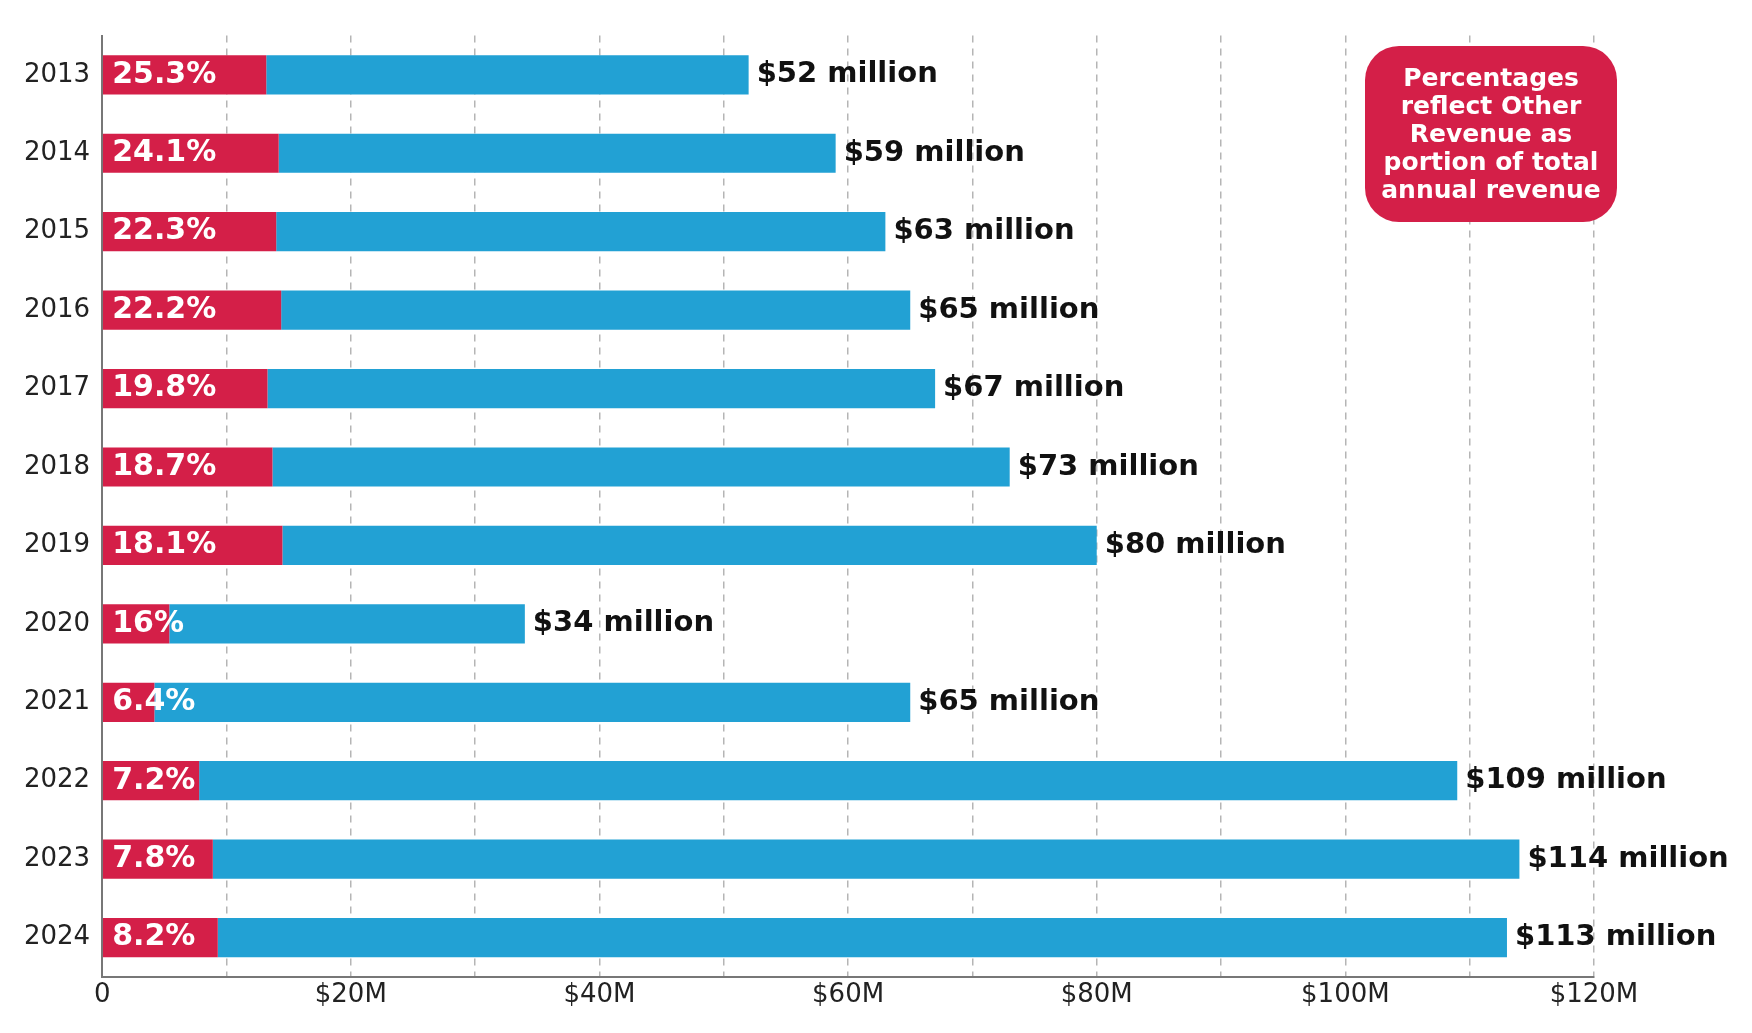  I want to click on y-tick-label: 2020, so click(57, 621).